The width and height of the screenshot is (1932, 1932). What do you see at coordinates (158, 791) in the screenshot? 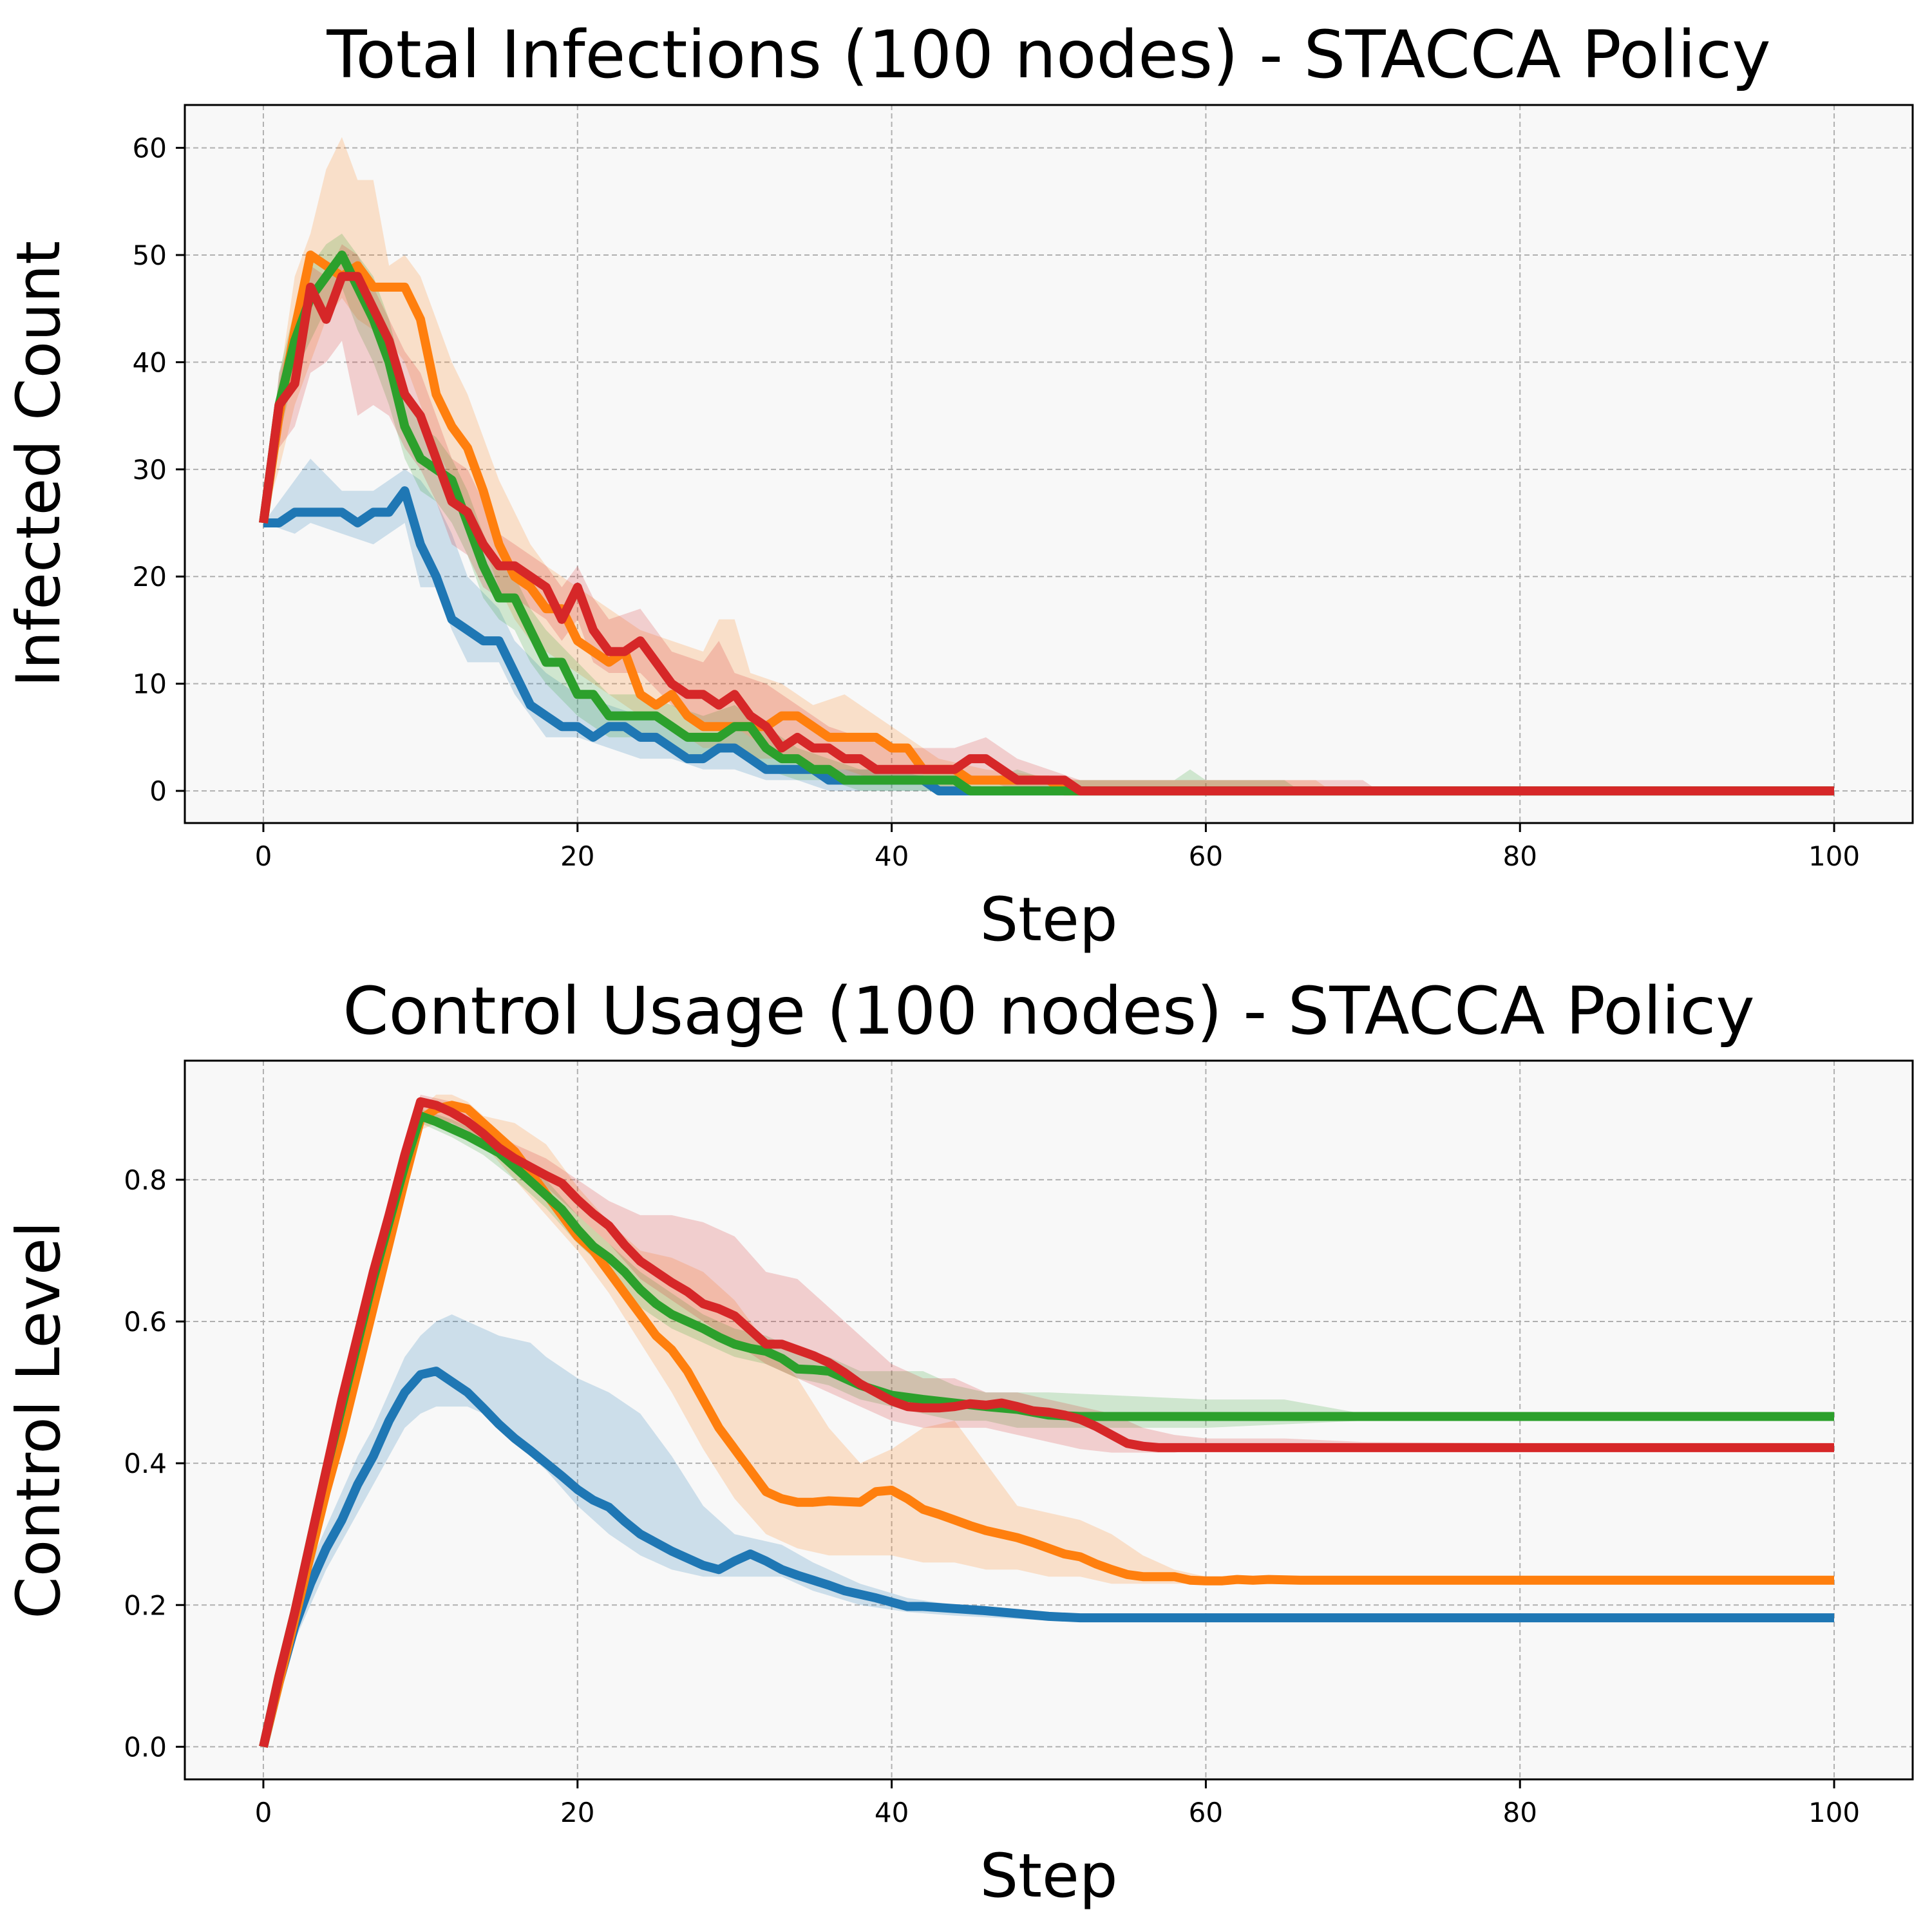
I see `y-tick-label: 0` at bounding box center [158, 791].